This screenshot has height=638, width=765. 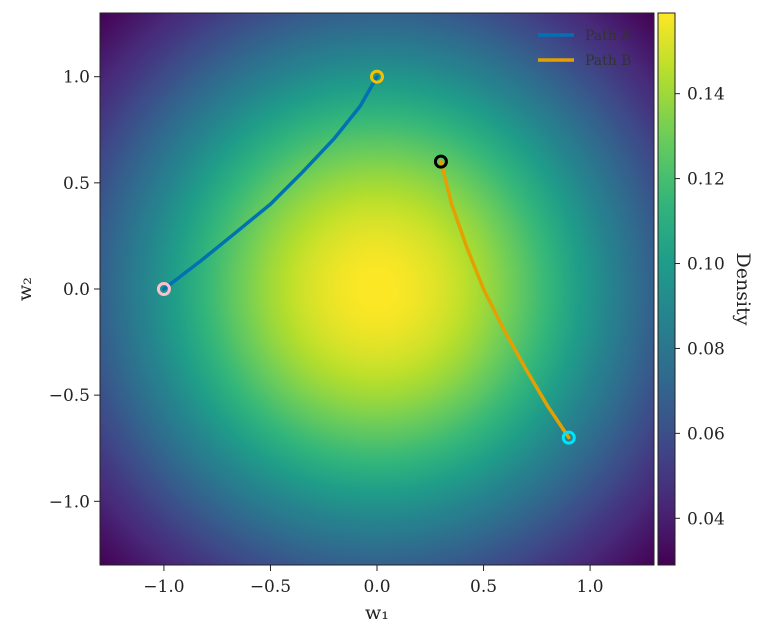 What do you see at coordinates (163, 289) in the screenshot?
I see `path-a-start-marker` at bounding box center [163, 289].